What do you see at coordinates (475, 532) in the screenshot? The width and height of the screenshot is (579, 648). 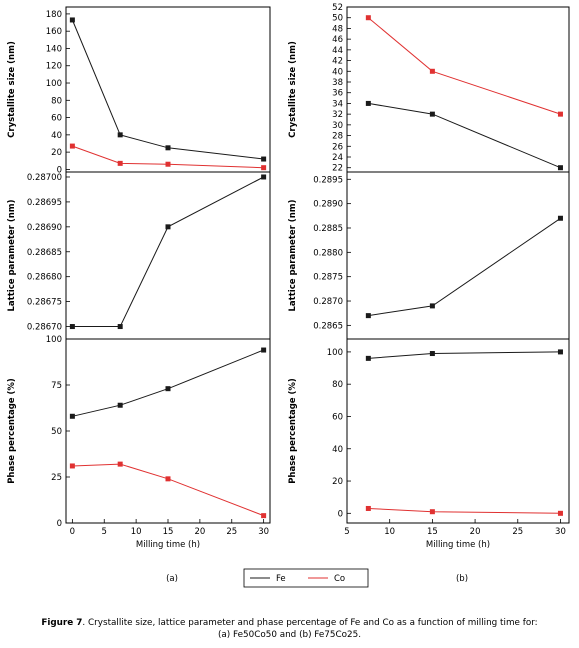 I see `panel-b-5-xtick-label: 20` at bounding box center [475, 532].